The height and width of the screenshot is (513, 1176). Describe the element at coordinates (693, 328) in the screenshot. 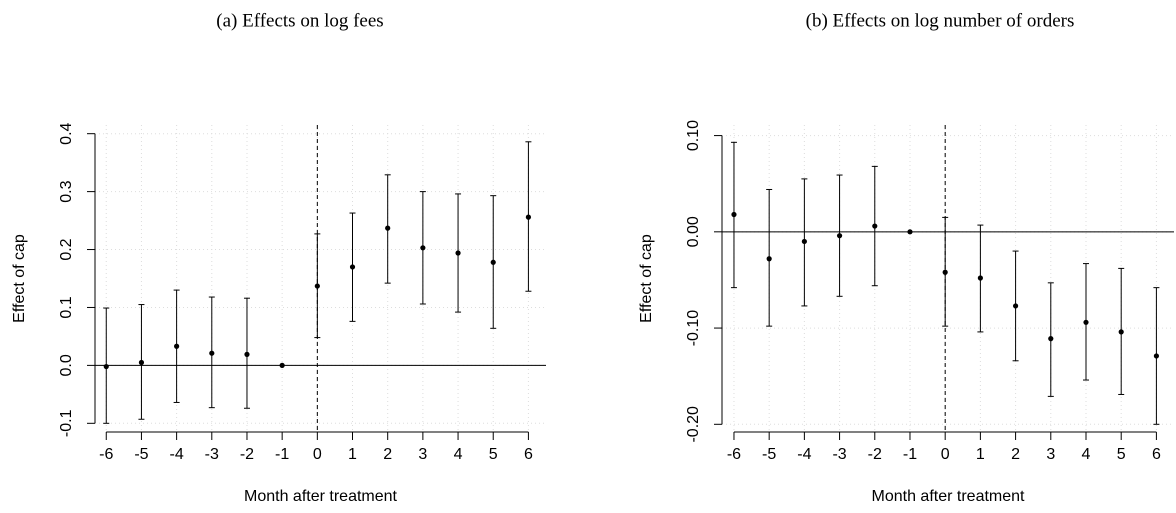

I see `y-tick-label: -0.10` at that location.